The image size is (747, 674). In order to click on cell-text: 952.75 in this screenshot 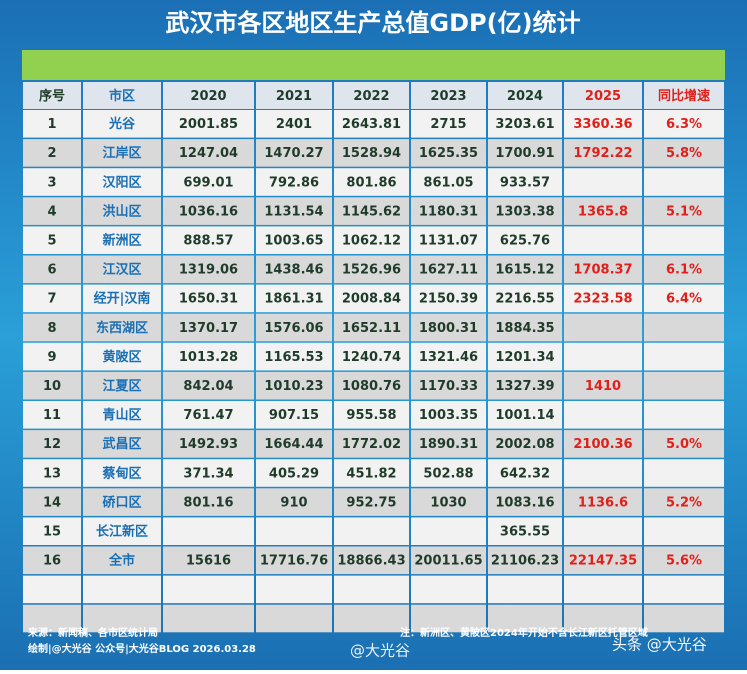, I will do `click(371, 502)`.